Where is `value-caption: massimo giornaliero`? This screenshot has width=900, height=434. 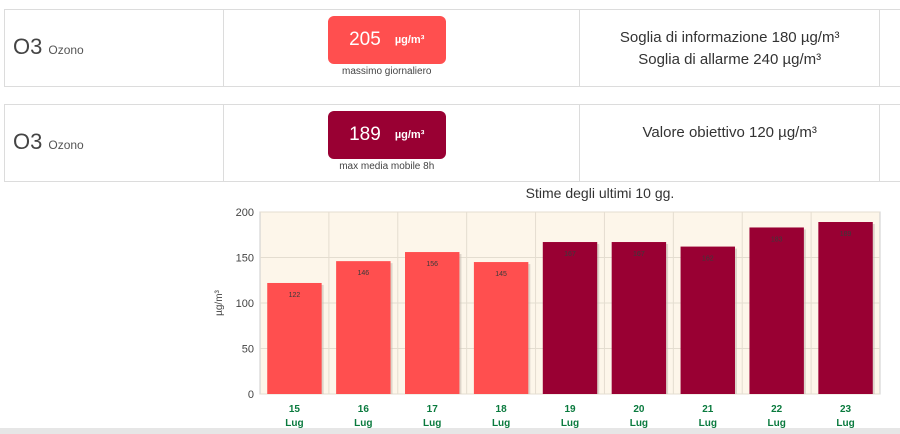 value-caption: massimo giornaliero is located at coordinates (387, 71).